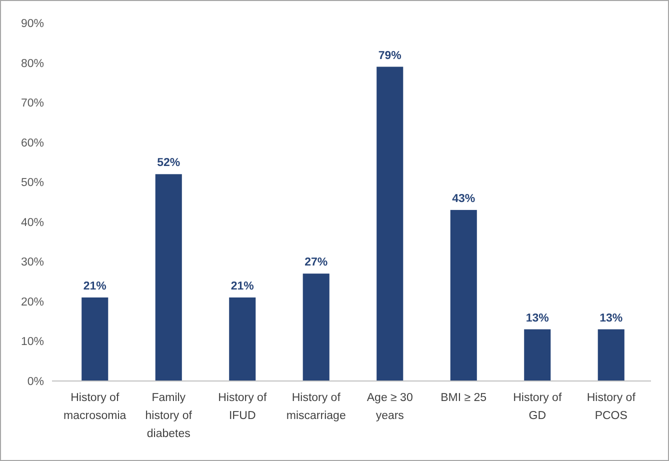 This screenshot has height=461, width=669. Describe the element at coordinates (389, 407) in the screenshot. I see `x-tick-label: Age ≥ 30 years` at that location.